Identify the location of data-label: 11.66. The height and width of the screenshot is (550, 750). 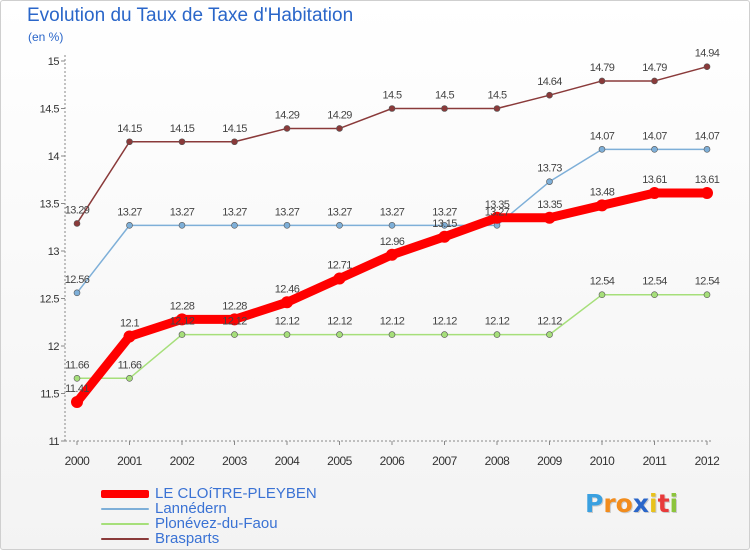
(130, 365).